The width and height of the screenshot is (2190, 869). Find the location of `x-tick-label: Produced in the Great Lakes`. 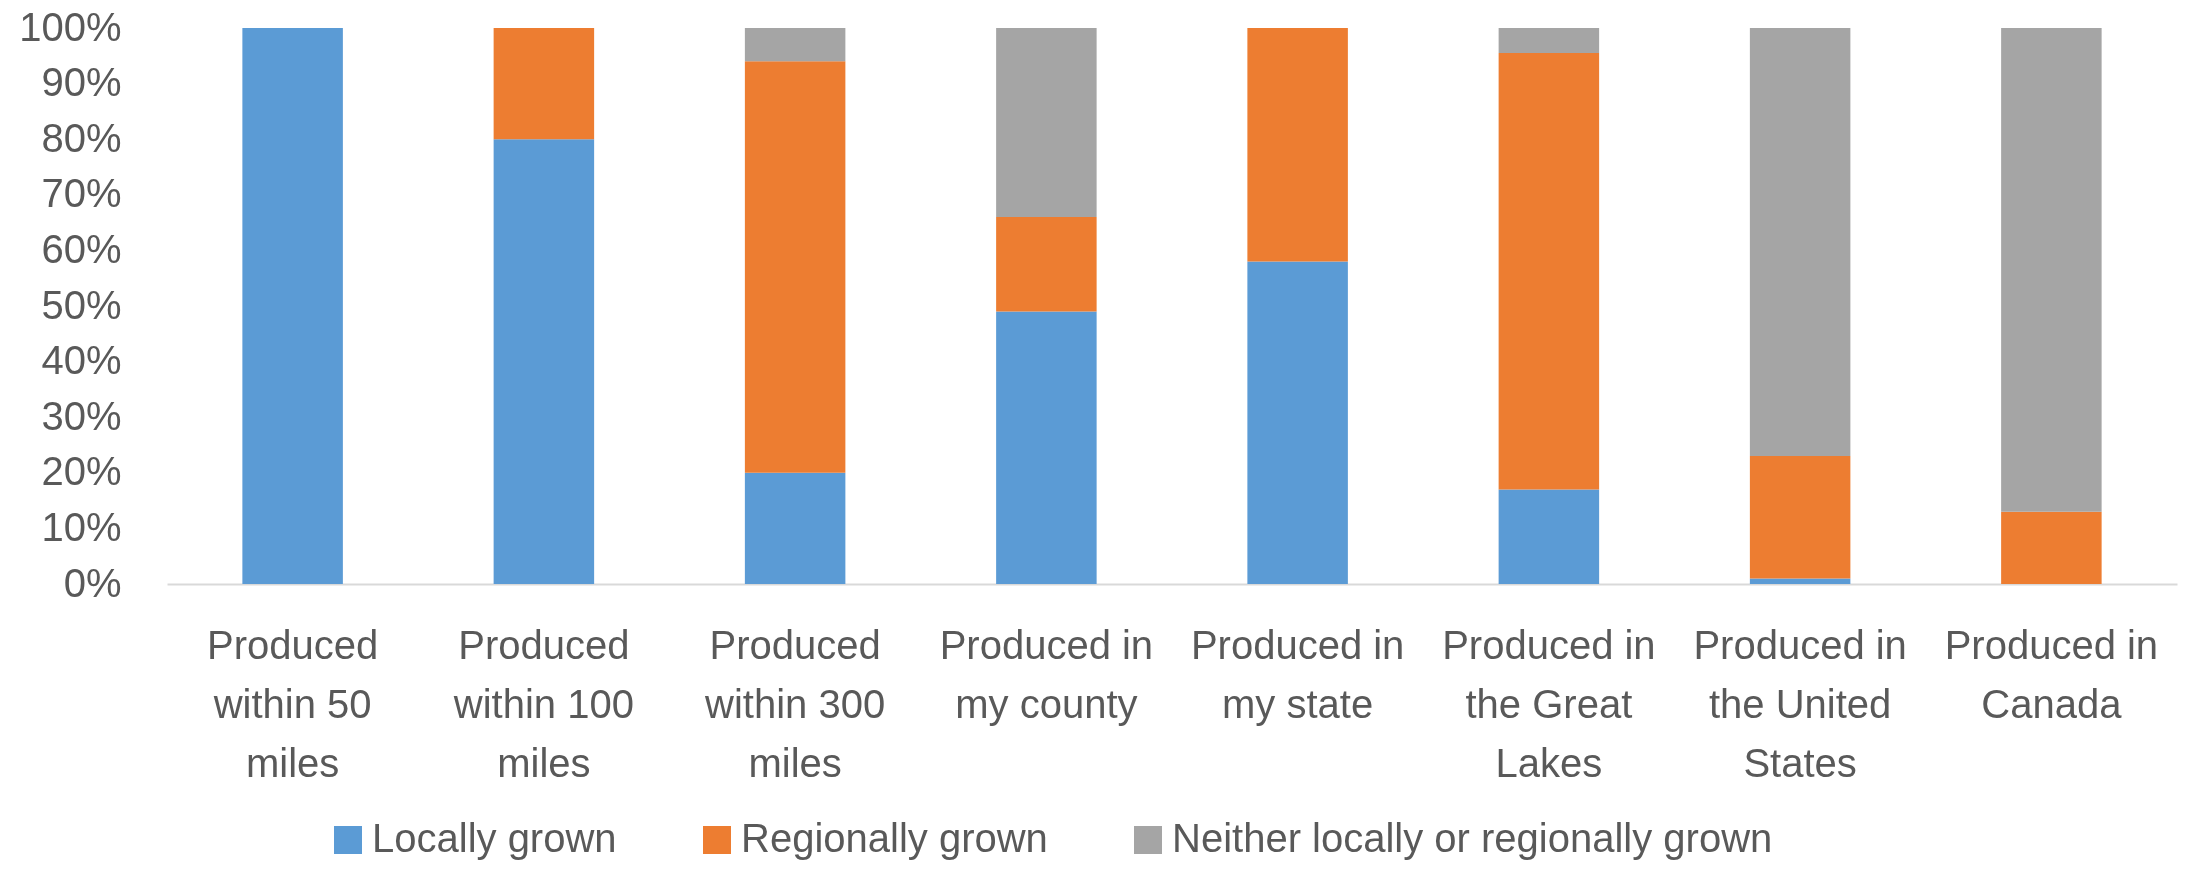

x-tick-label: Produced in the Great Lakes is located at coordinates (1549, 703).